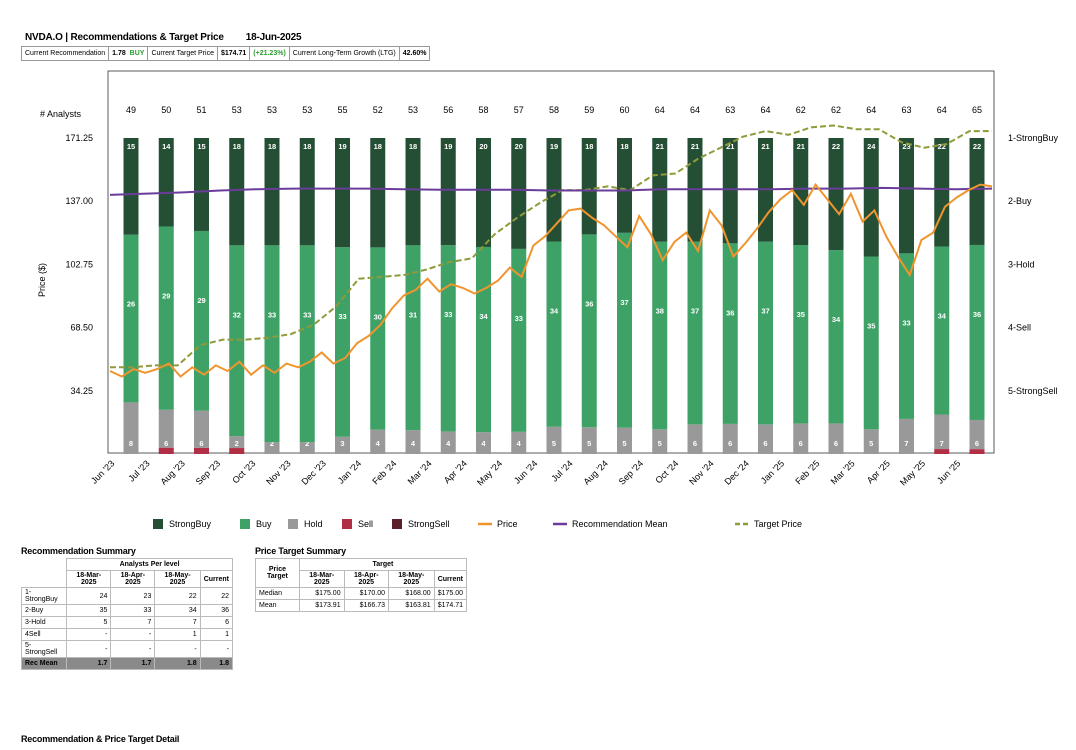 Image resolution: width=1076 pixels, height=750 pixels. What do you see at coordinates (177, 622) in the screenshot?
I see `rec-cell: 7` at bounding box center [177, 622].